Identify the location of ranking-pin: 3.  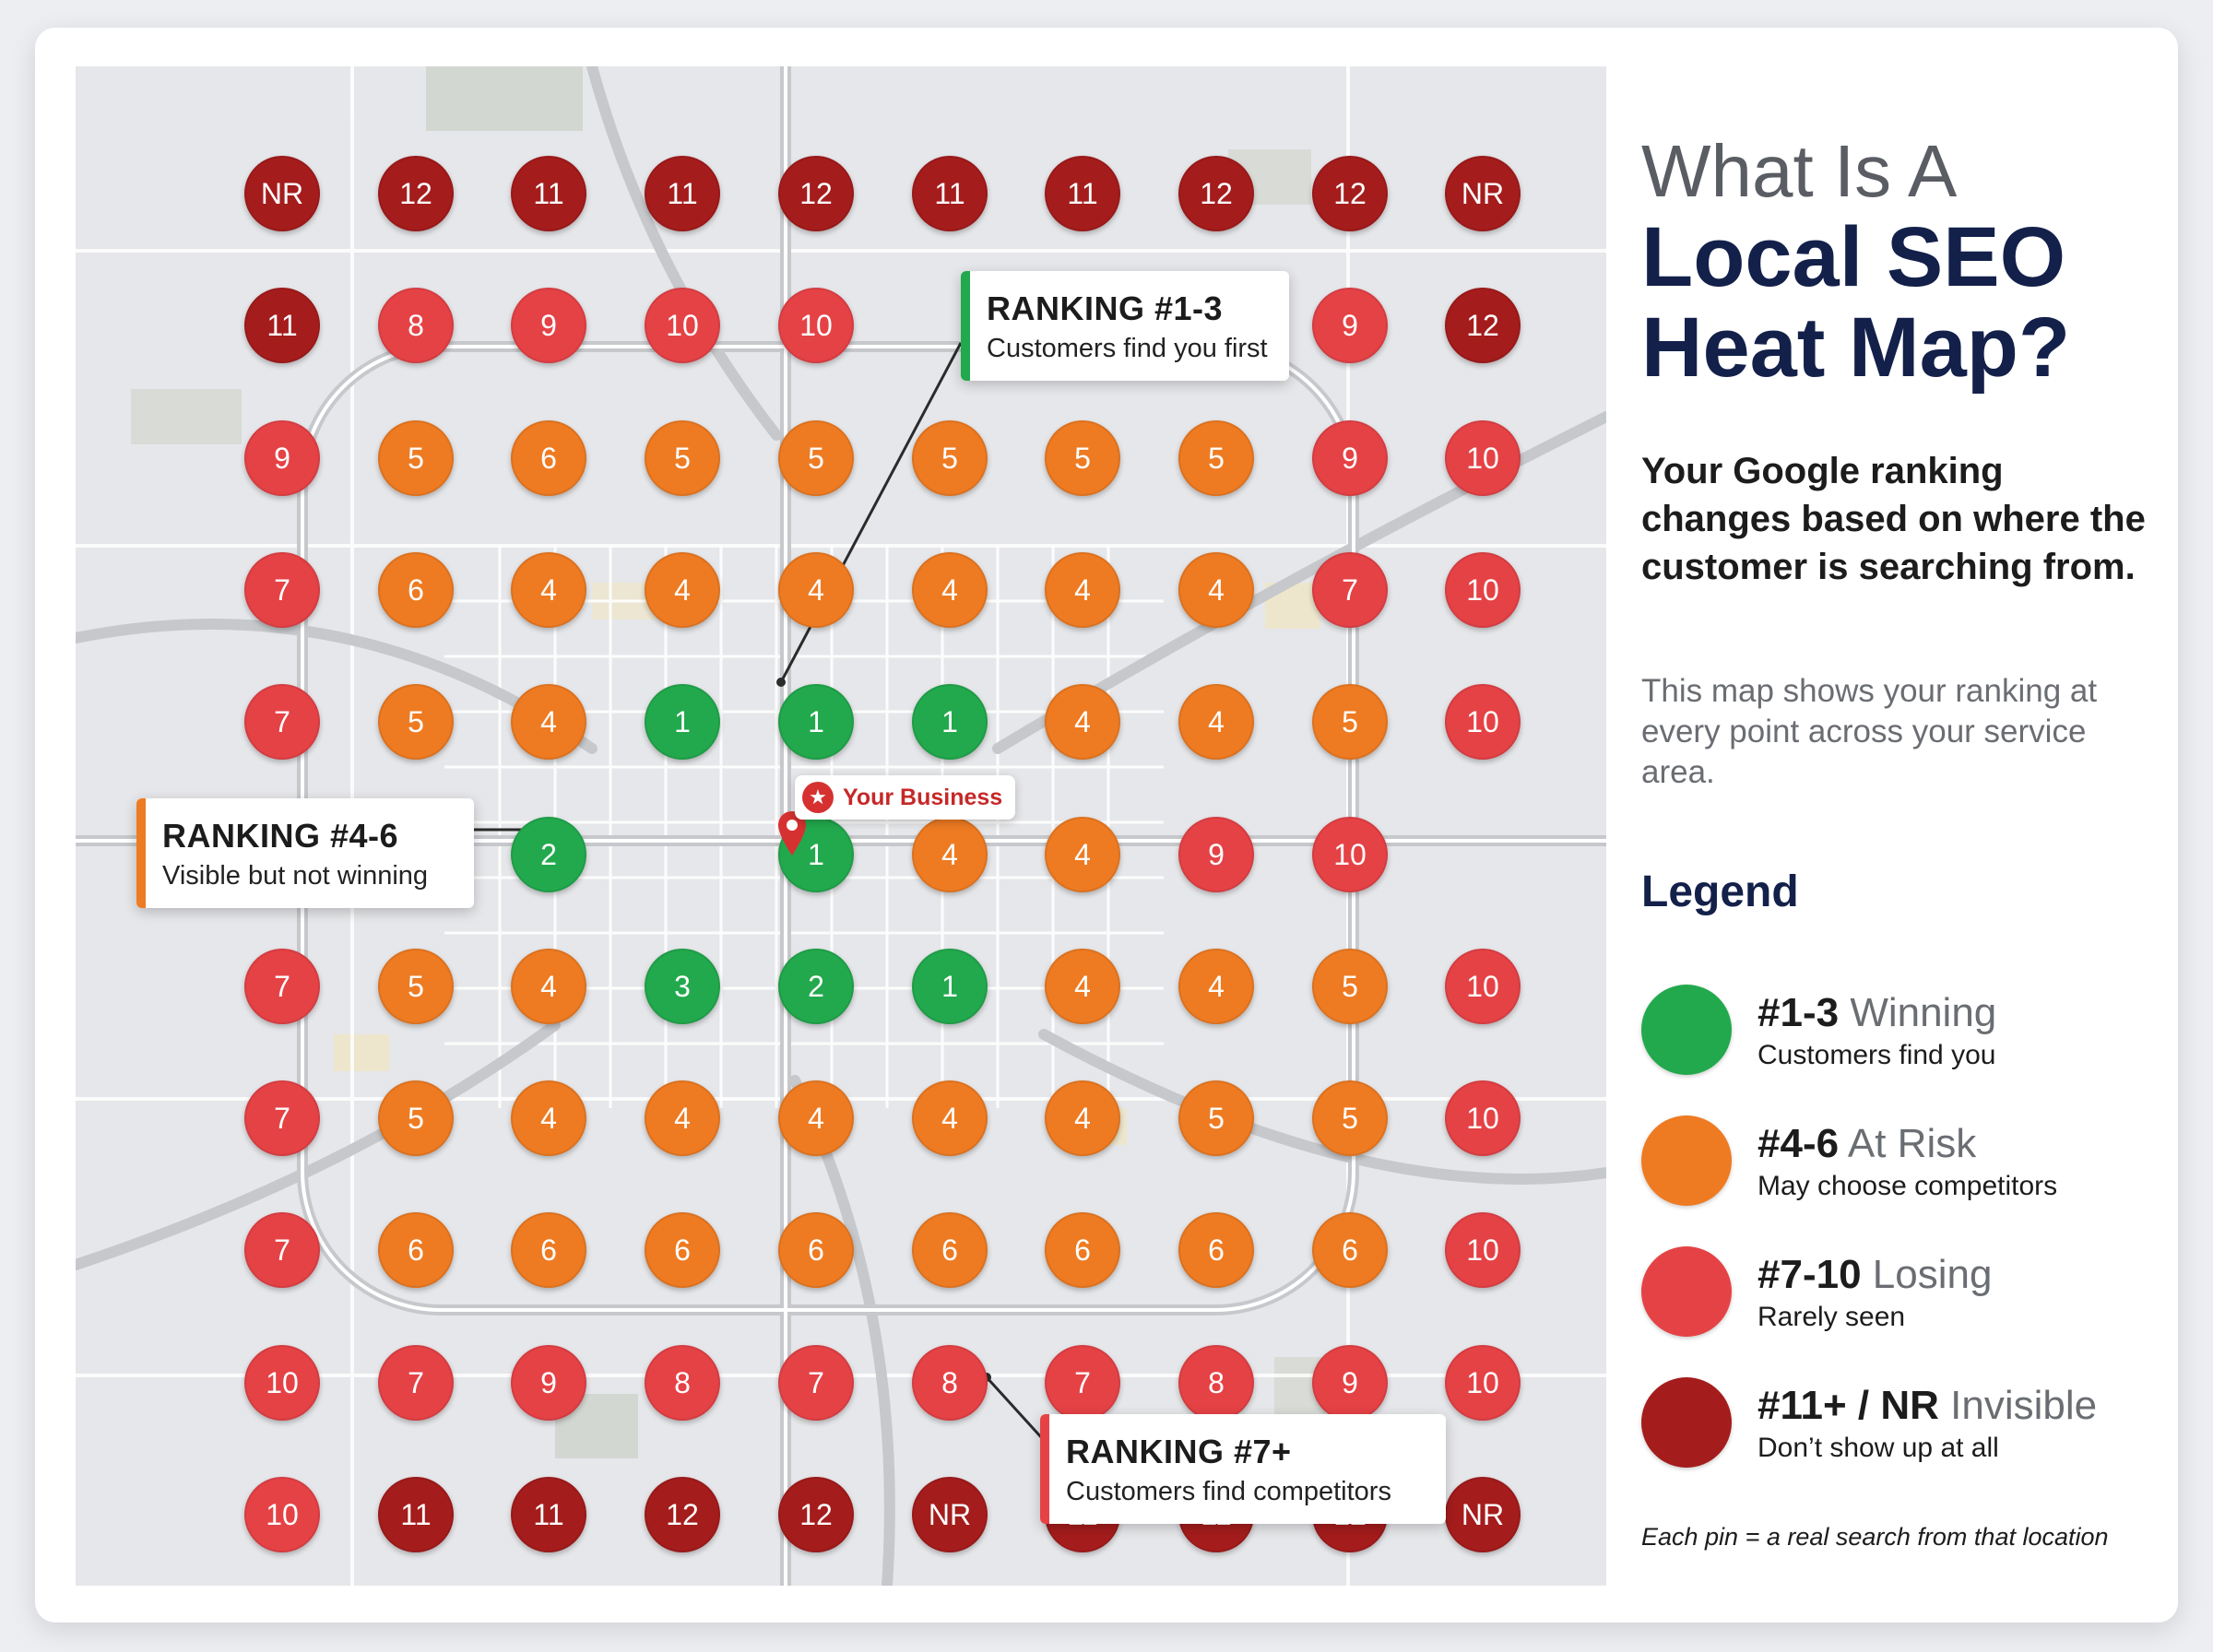
(682, 986).